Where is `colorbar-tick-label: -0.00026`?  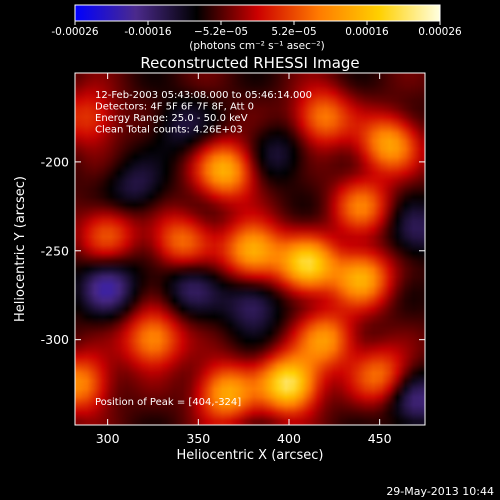 colorbar-tick-label: -0.00026 is located at coordinates (75, 32).